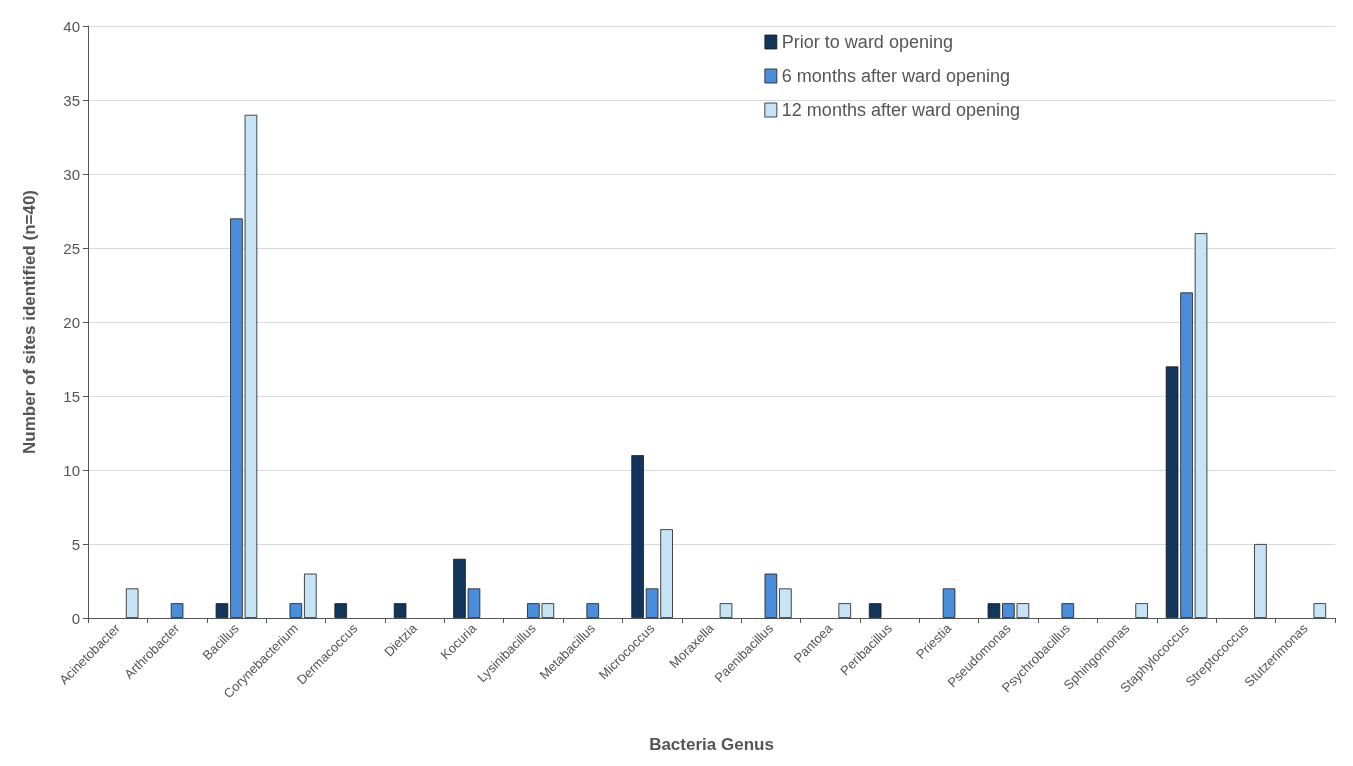 The width and height of the screenshot is (1353, 766). Describe the element at coordinates (29, 322) in the screenshot. I see `y-axis-title: Number of sites identified (n=40)` at that location.